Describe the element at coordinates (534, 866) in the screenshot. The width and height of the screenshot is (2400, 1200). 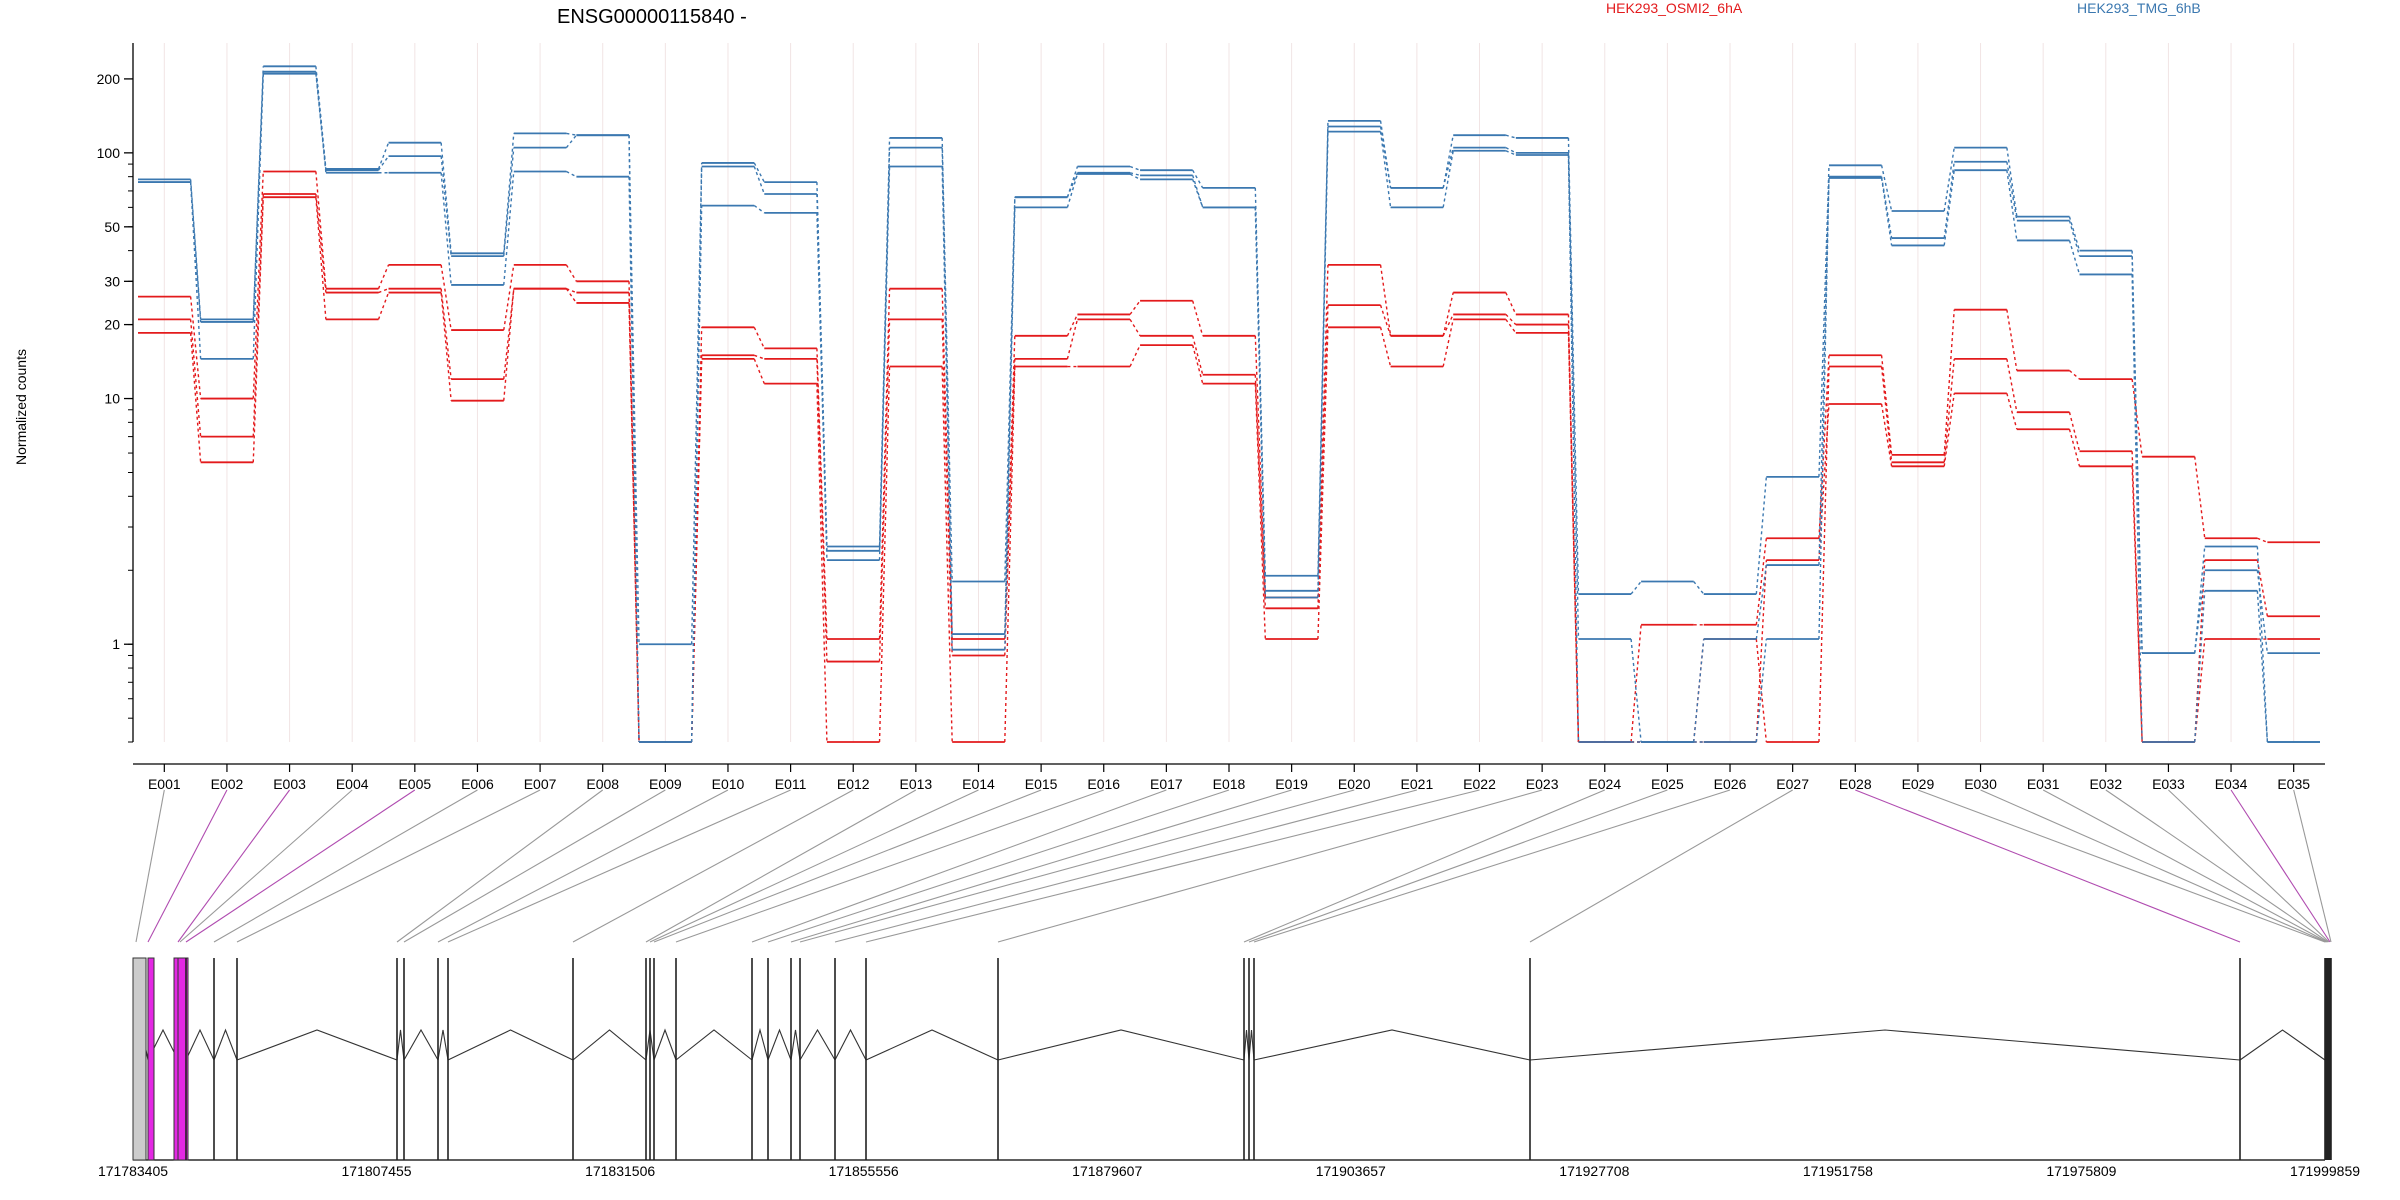
I see `exon-connector-E009` at that location.